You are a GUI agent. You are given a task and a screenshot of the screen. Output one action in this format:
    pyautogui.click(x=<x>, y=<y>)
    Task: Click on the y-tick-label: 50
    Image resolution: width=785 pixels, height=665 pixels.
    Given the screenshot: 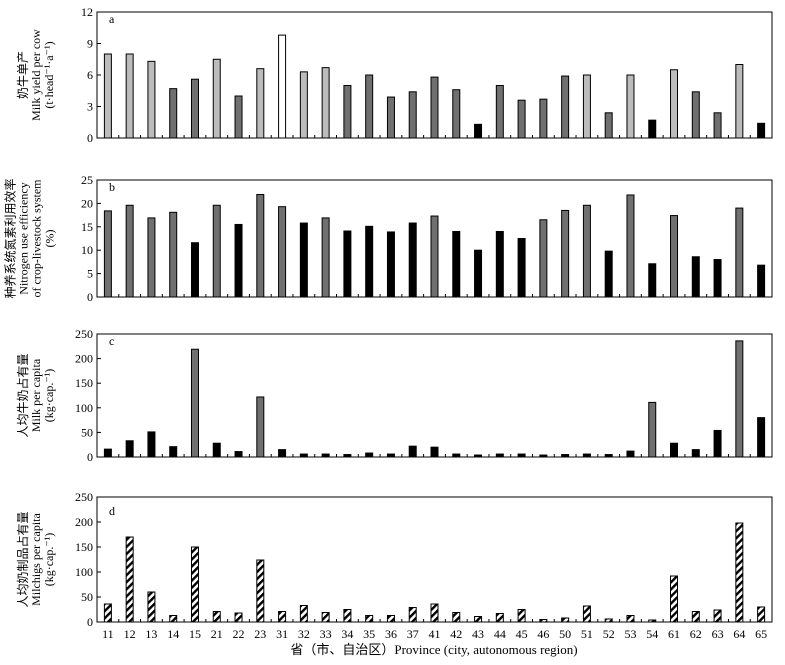 What is the action you would take?
    pyautogui.click(x=87, y=597)
    